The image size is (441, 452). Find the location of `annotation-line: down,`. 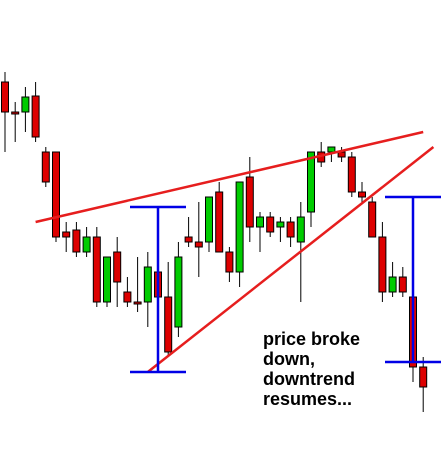

annotation-line: down, is located at coordinates (289, 359).